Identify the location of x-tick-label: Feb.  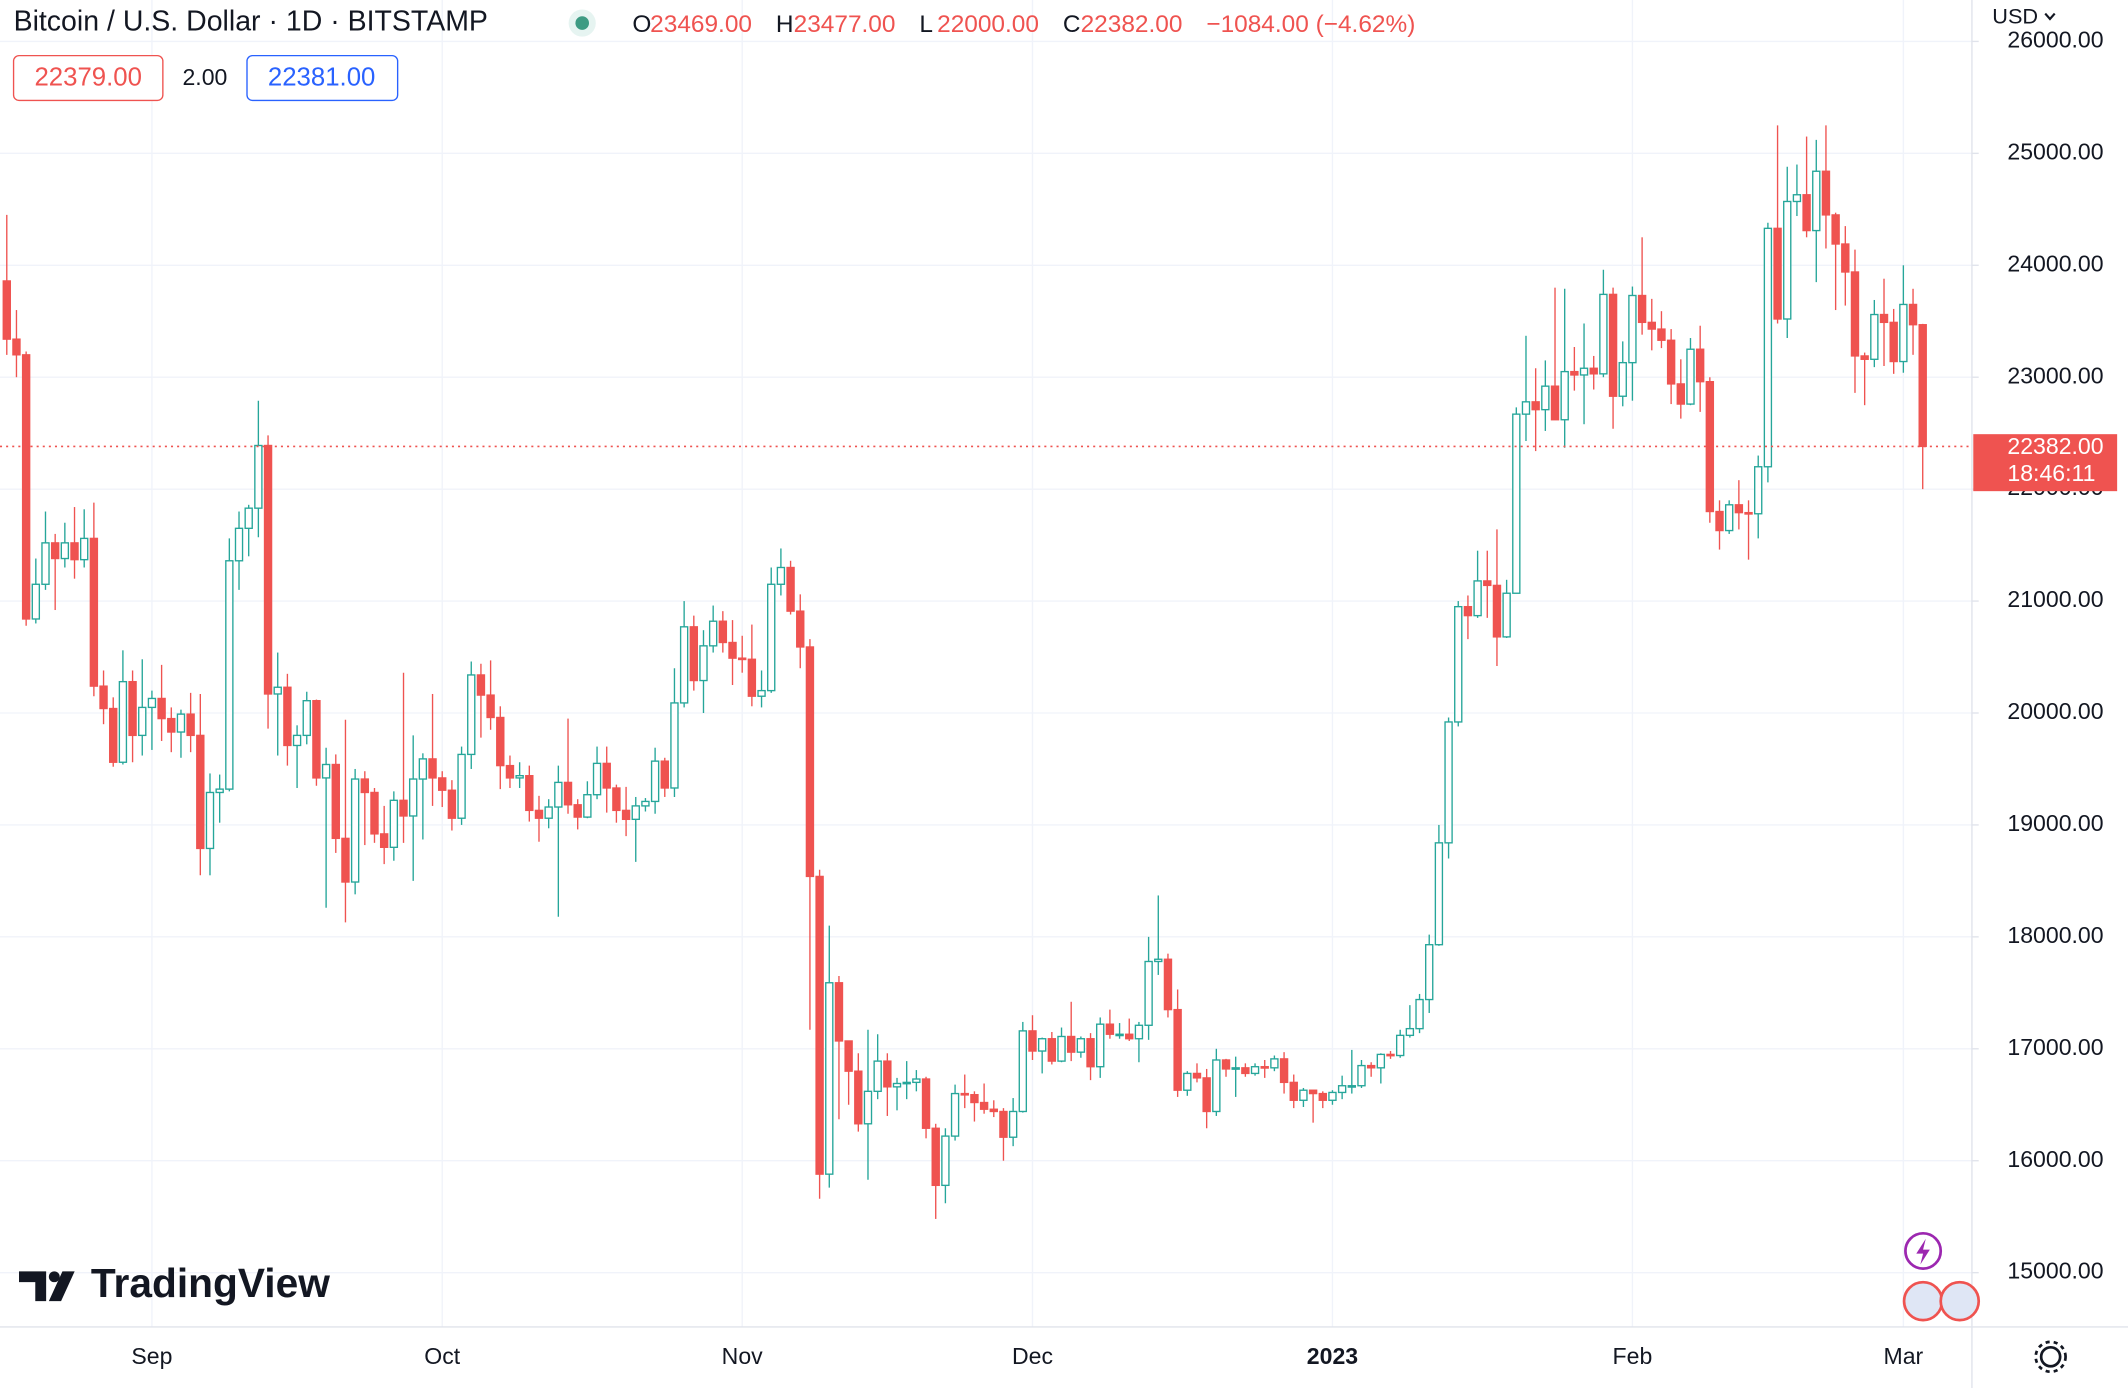
(1633, 1356).